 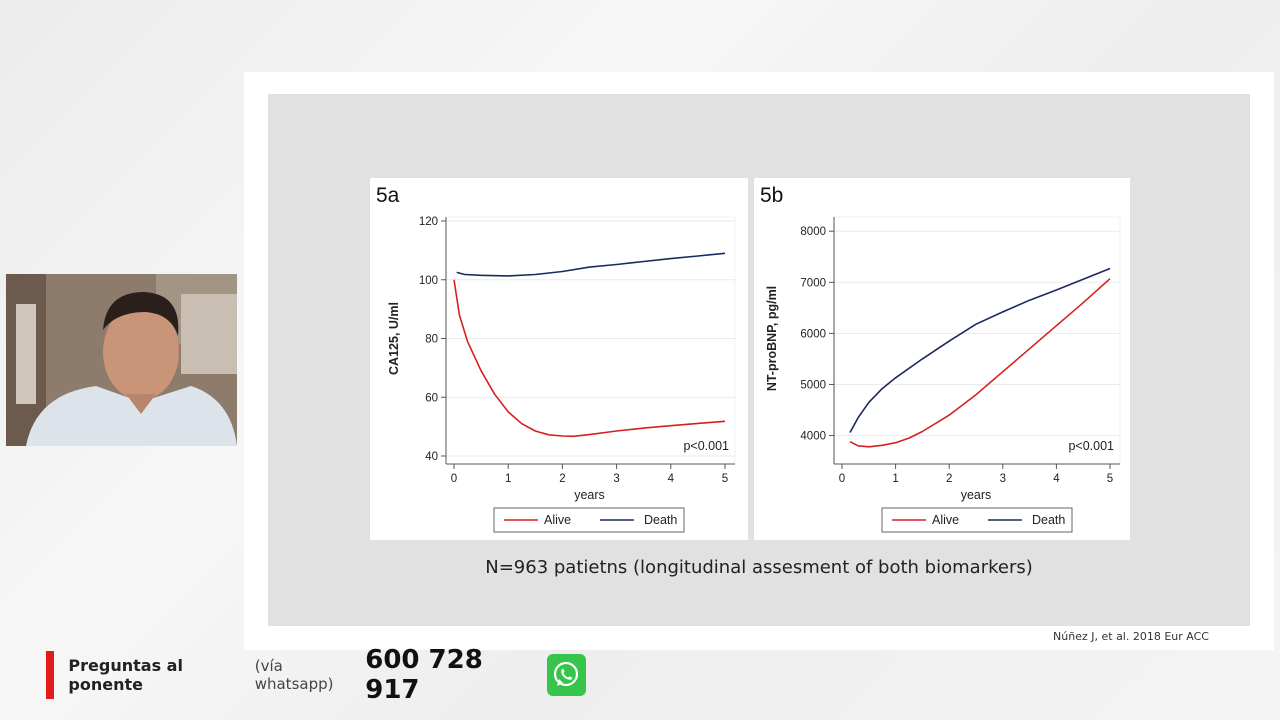 What do you see at coordinates (428, 281) in the screenshot?
I see `y-tick-label: 100` at bounding box center [428, 281].